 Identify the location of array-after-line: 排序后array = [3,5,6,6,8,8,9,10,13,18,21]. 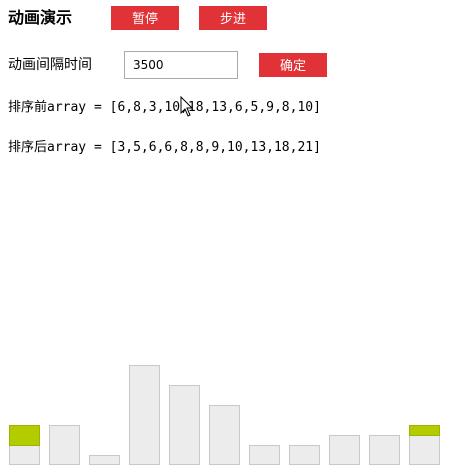
(164, 148).